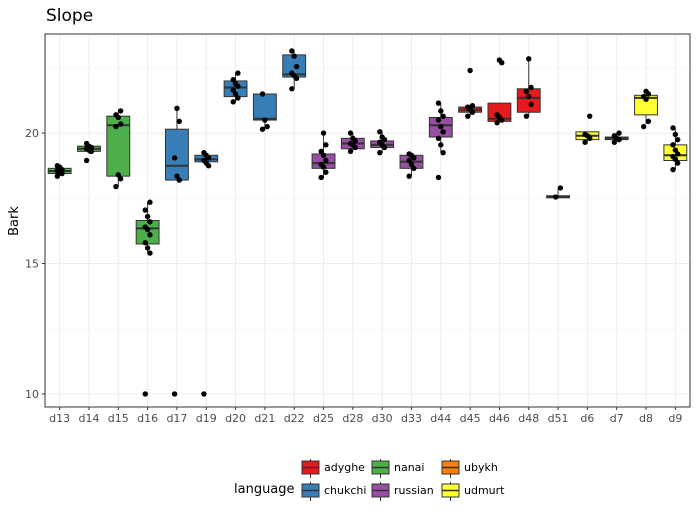  Describe the element at coordinates (414, 490) in the screenshot. I see `legend-label: russian` at that location.